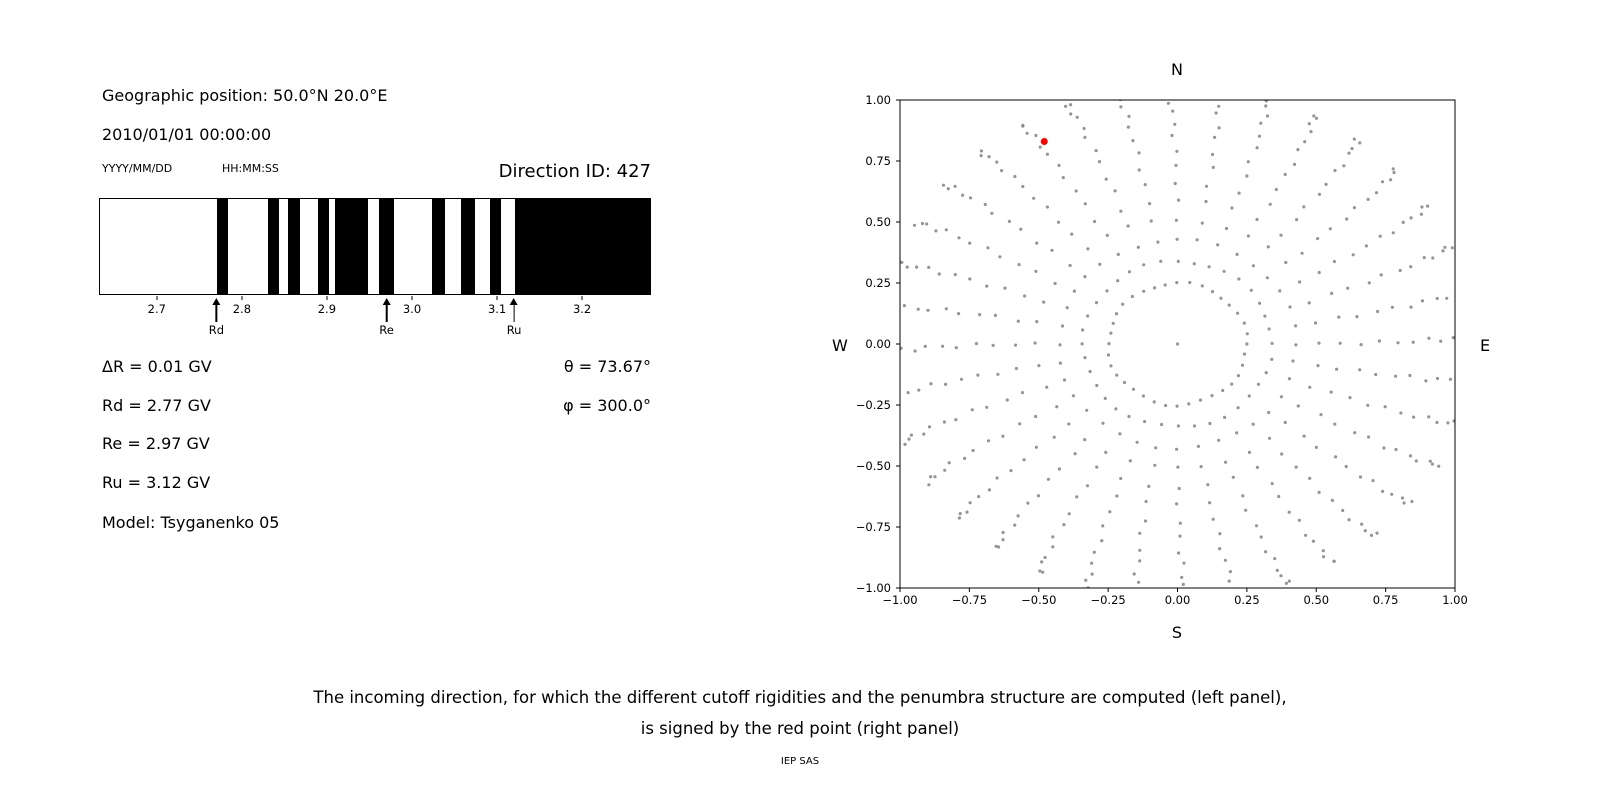  What do you see at coordinates (216, 301) in the screenshot?
I see `arrow-up-icon` at bounding box center [216, 301].